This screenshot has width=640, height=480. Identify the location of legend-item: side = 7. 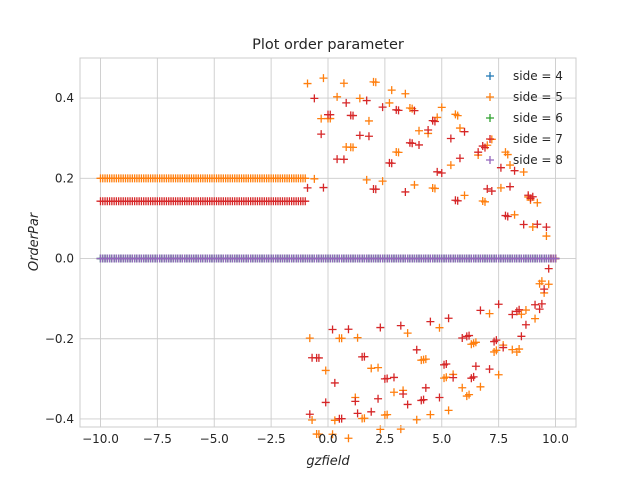
(524, 139).